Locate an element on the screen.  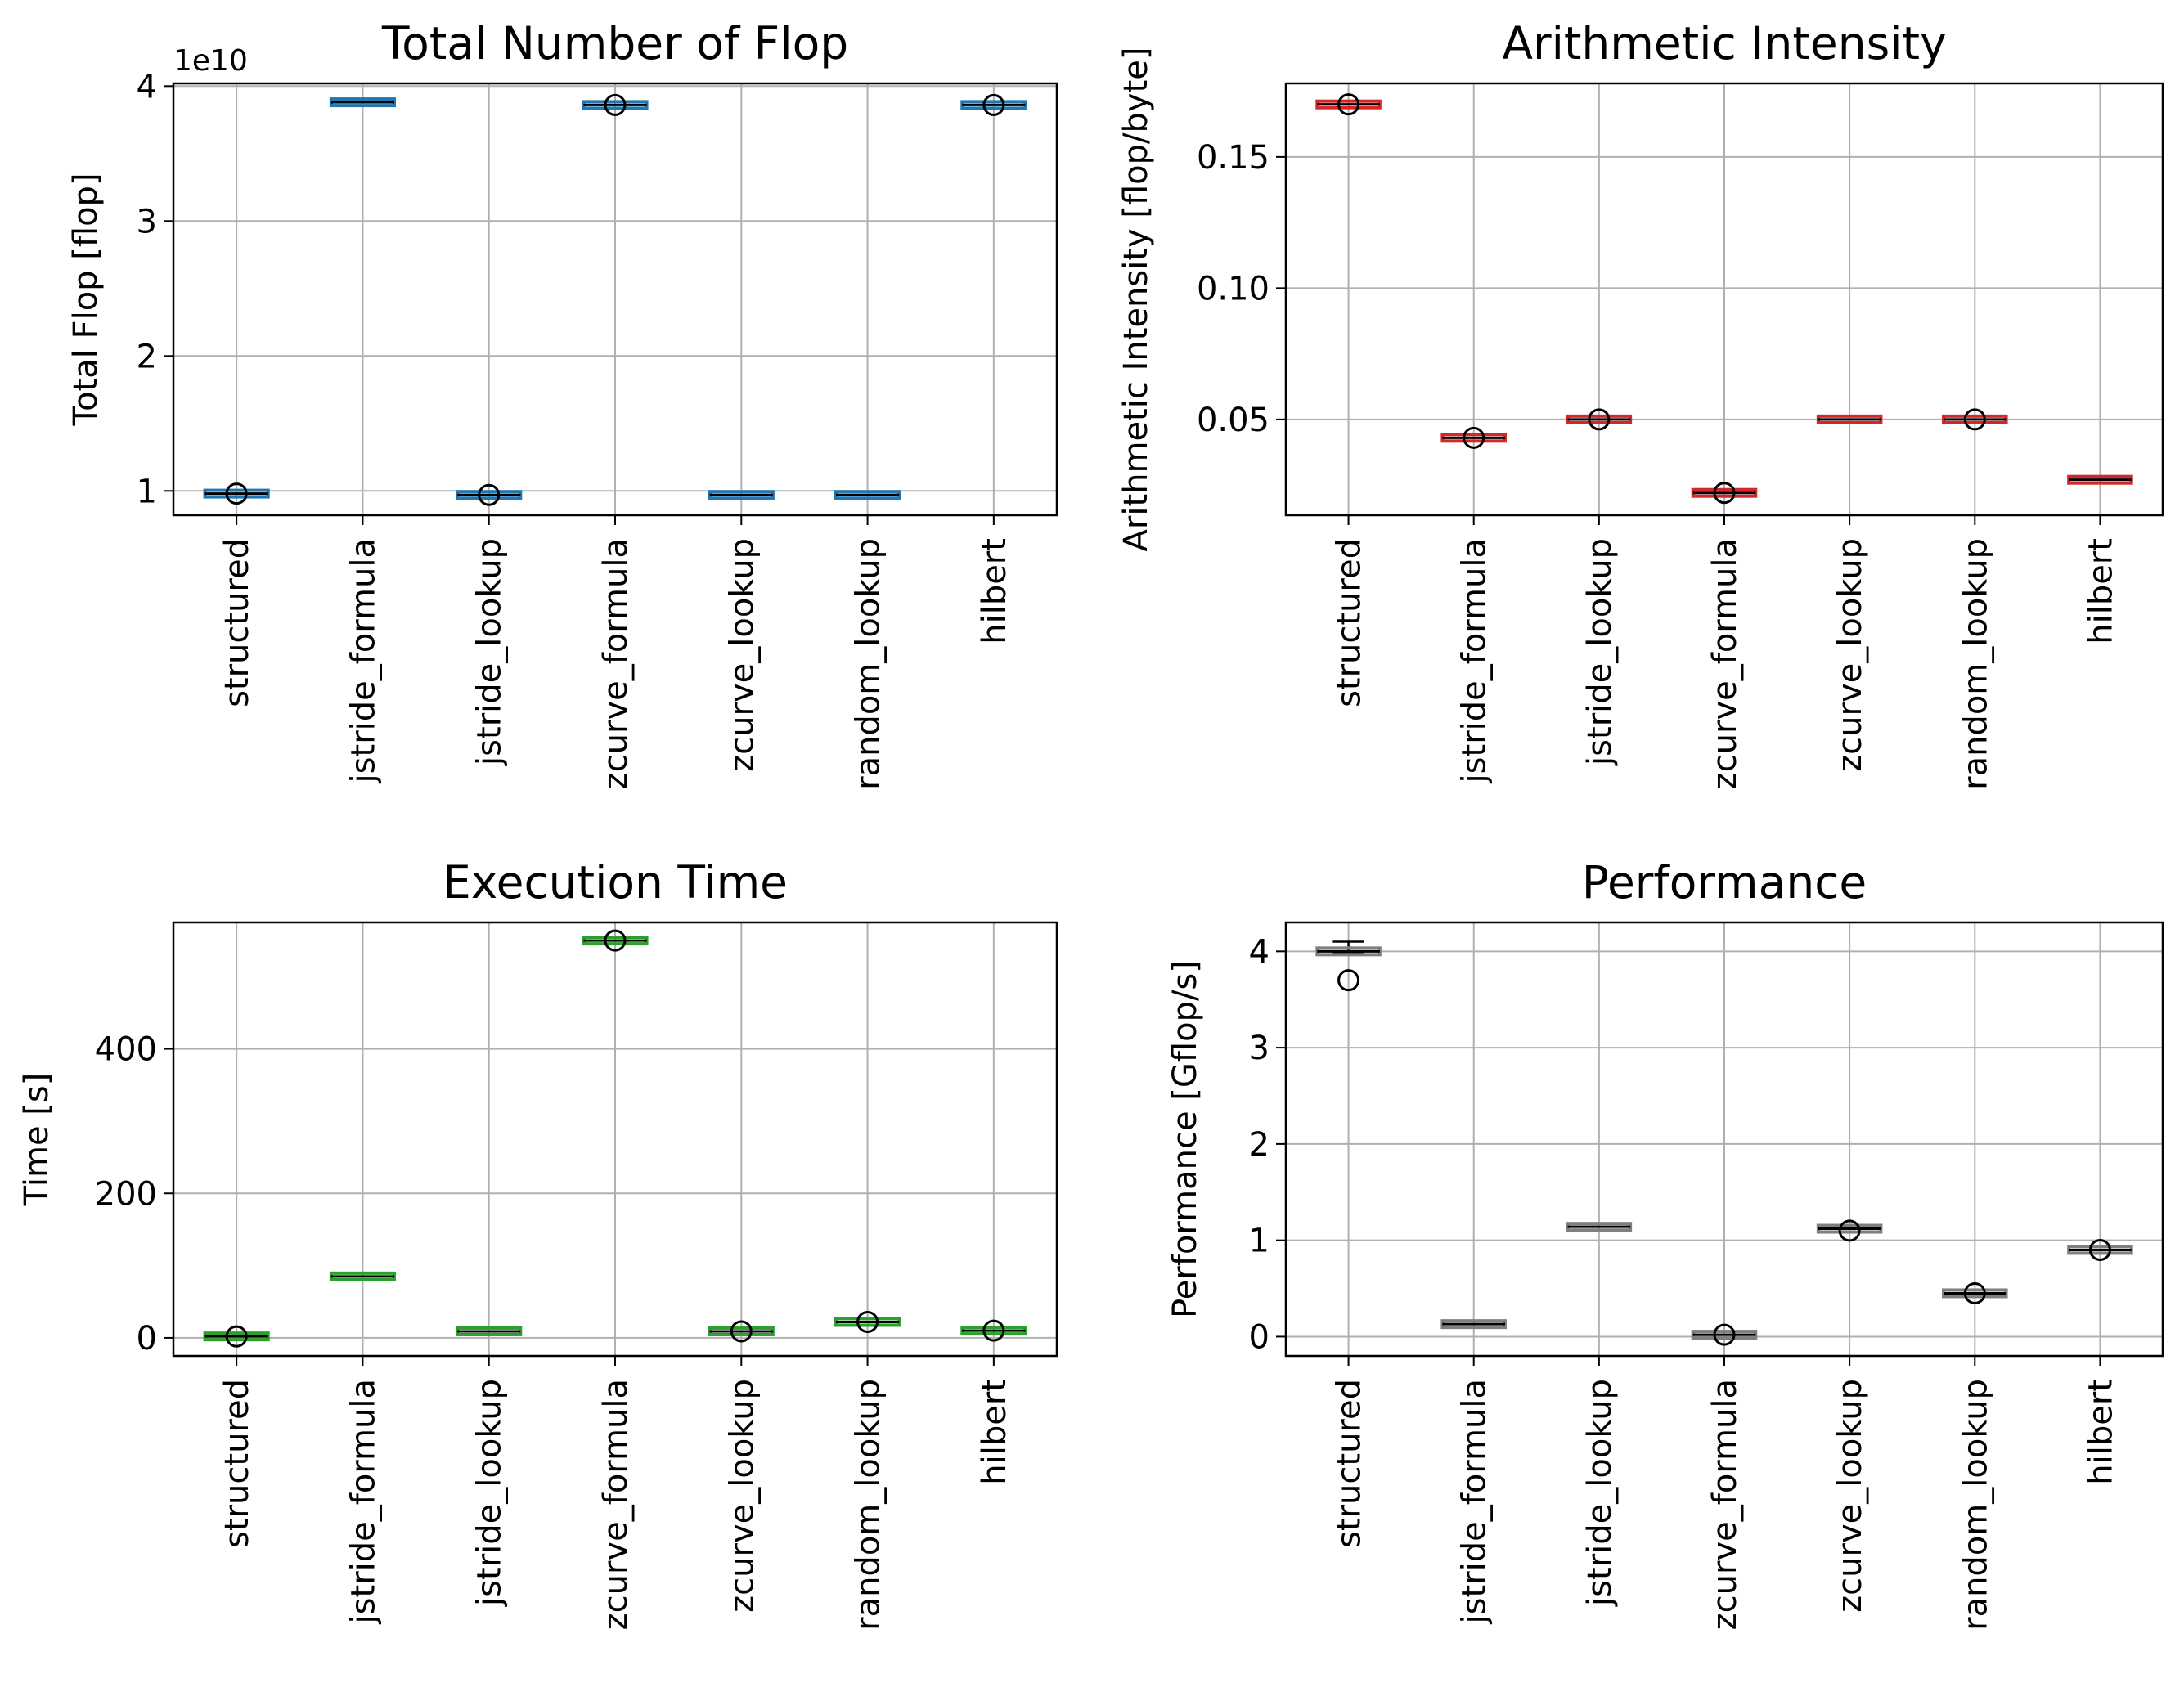
y-tick-label: 0.10 is located at coordinates (1234, 288).